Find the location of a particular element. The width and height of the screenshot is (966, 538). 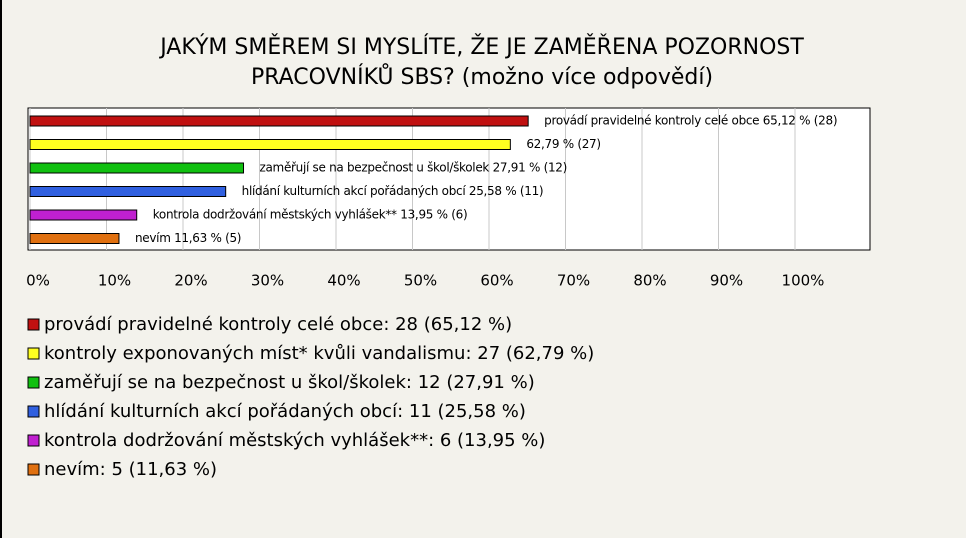

x-tick-label: 80% is located at coordinates (649, 281).